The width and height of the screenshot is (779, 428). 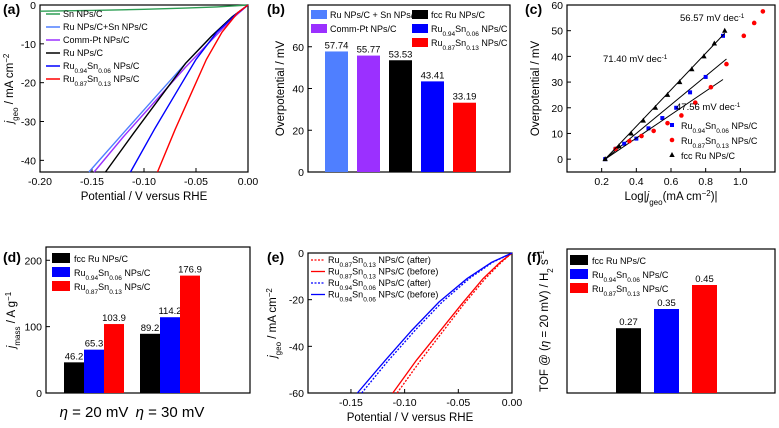 I want to click on bar-value-label: 46.2, so click(x=74, y=356).